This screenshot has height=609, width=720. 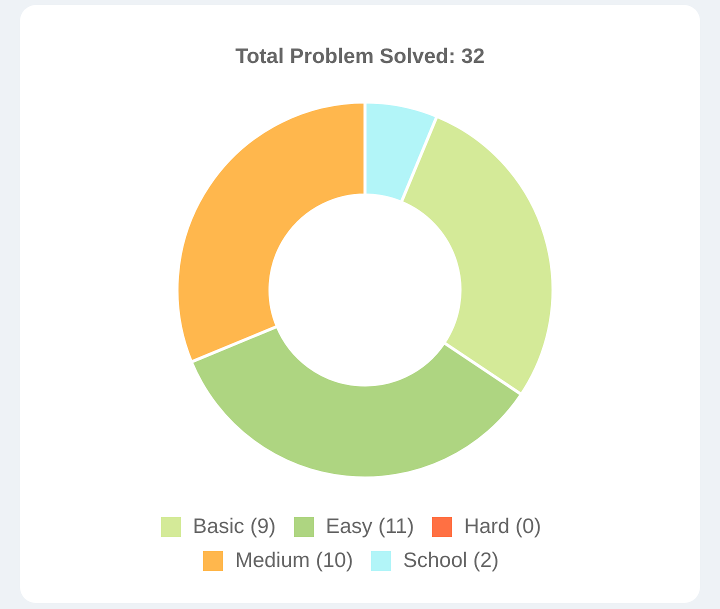 What do you see at coordinates (234, 526) in the screenshot?
I see `legend-label: Basic (9)` at bounding box center [234, 526].